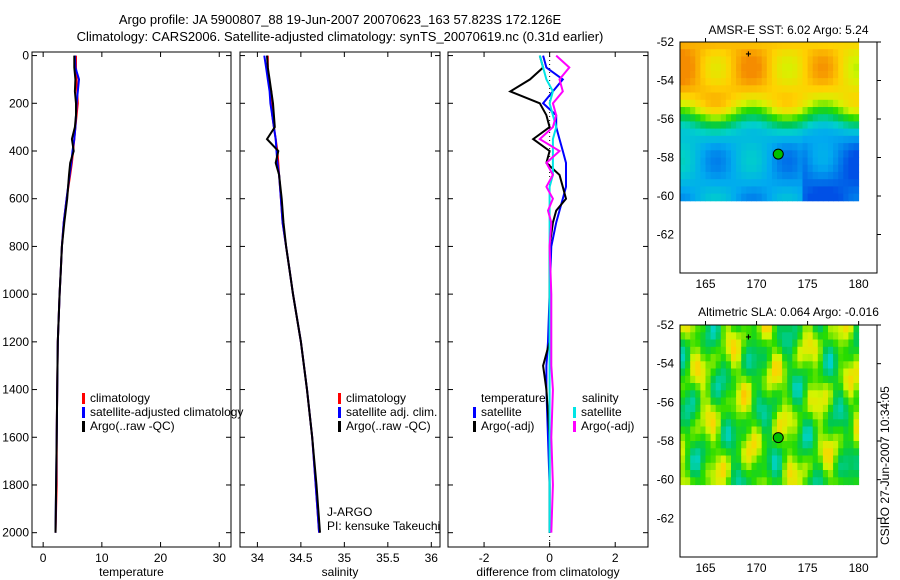 This screenshot has height=580, width=900. Describe the element at coordinates (666, 480) in the screenshot. I see `y-tick-label: -60` at that location.